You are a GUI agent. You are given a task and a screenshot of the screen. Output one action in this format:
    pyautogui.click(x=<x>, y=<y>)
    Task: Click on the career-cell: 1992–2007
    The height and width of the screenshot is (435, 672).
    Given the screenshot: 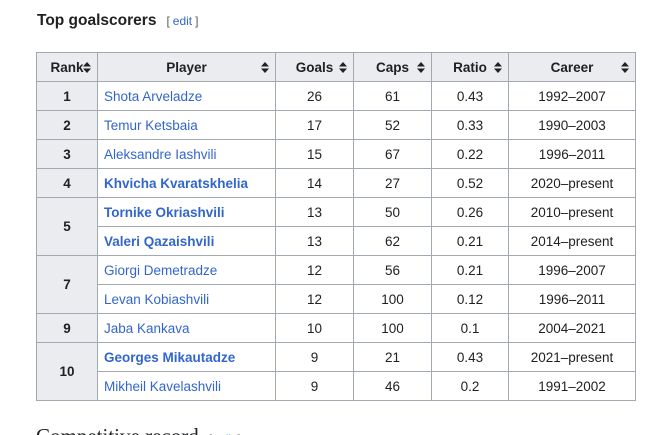 What is the action you would take?
    pyautogui.click(x=572, y=96)
    